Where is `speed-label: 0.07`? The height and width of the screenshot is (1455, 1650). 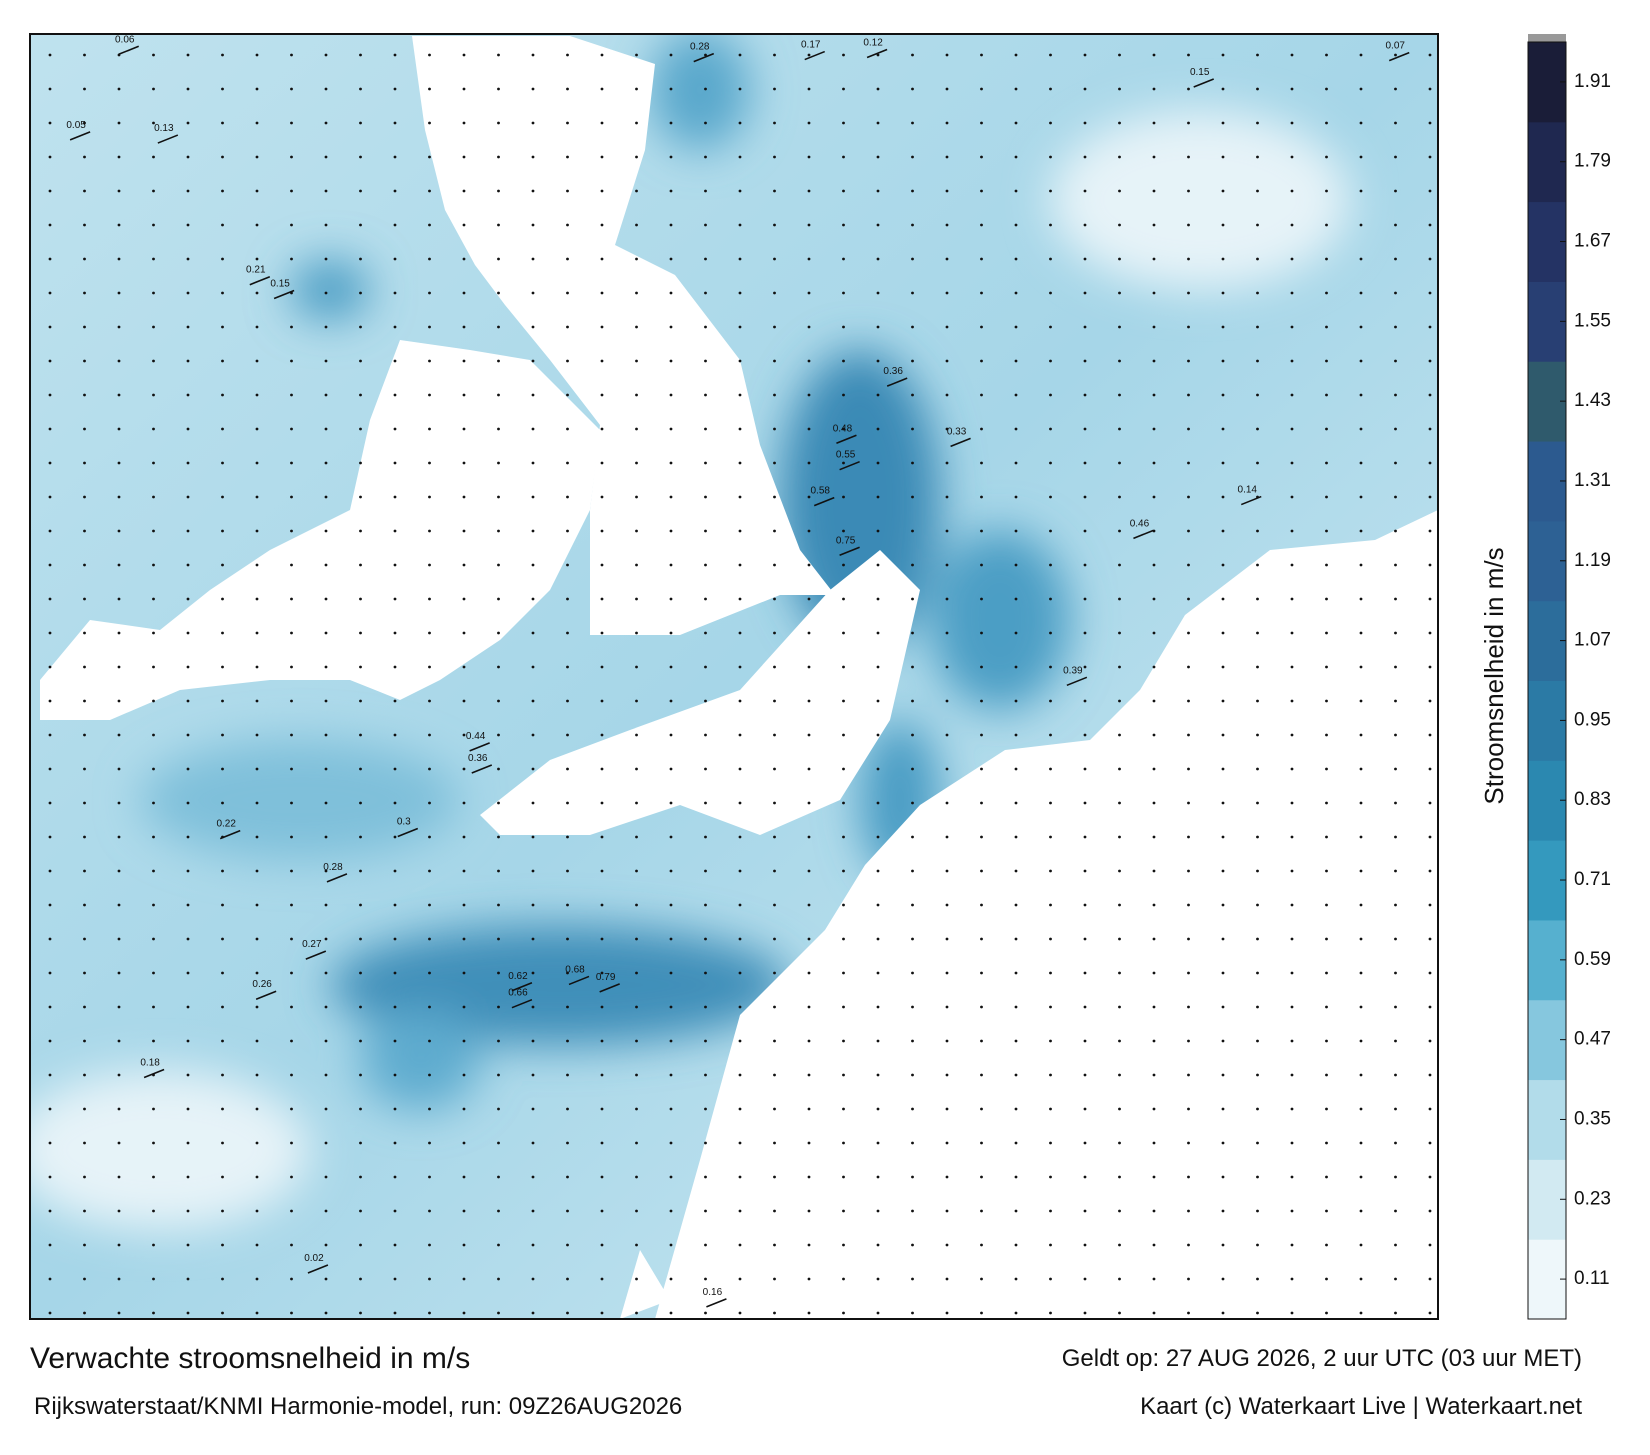
speed-label: 0.07 is located at coordinates (1396, 46).